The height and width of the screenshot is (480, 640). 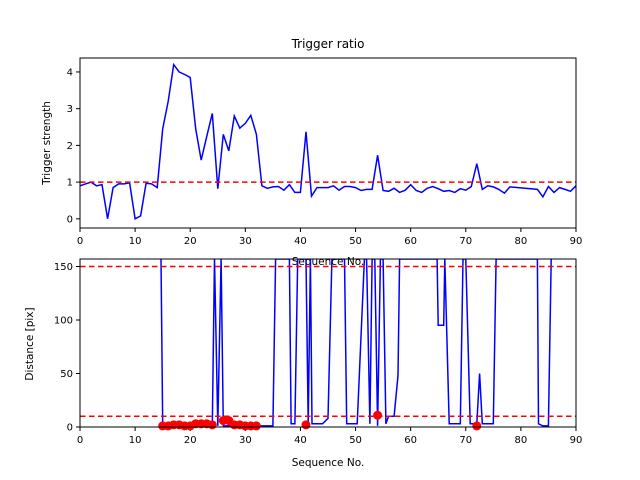 What do you see at coordinates (63, 320) in the screenshot?
I see `y-tick-label: 100` at bounding box center [63, 320].